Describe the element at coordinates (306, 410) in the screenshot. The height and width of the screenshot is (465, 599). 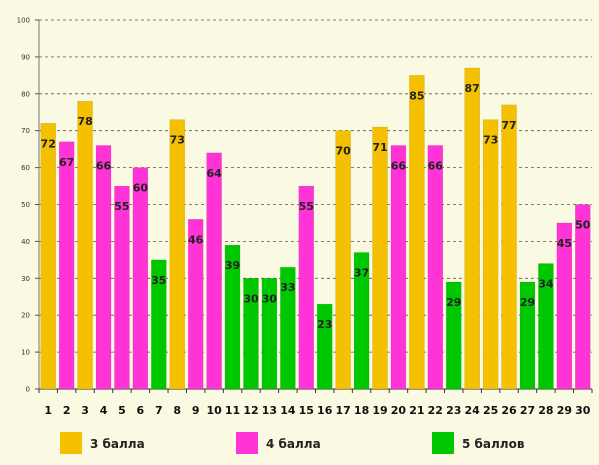
I see `x-tick-label: 15` at that location.